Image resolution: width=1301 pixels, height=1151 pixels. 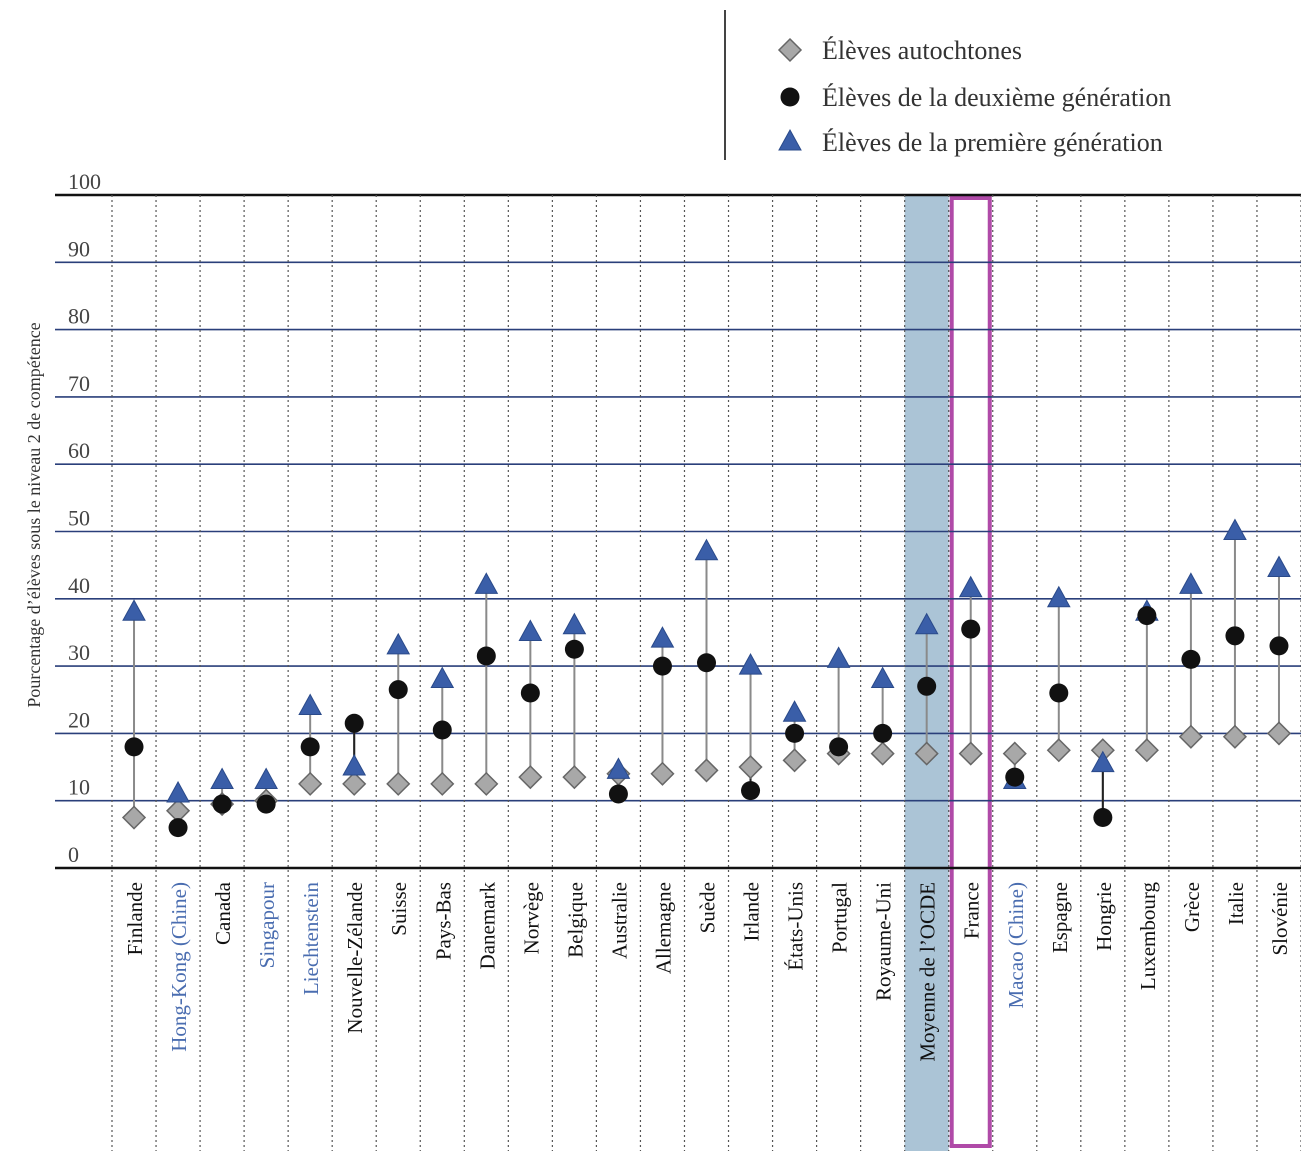 I want to click on category-label: Singapour, so click(x=267, y=925).